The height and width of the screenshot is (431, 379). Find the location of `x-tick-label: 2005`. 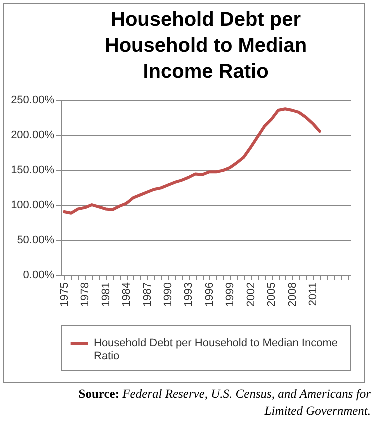

x-tick-label: 2005 is located at coordinates (272, 294).